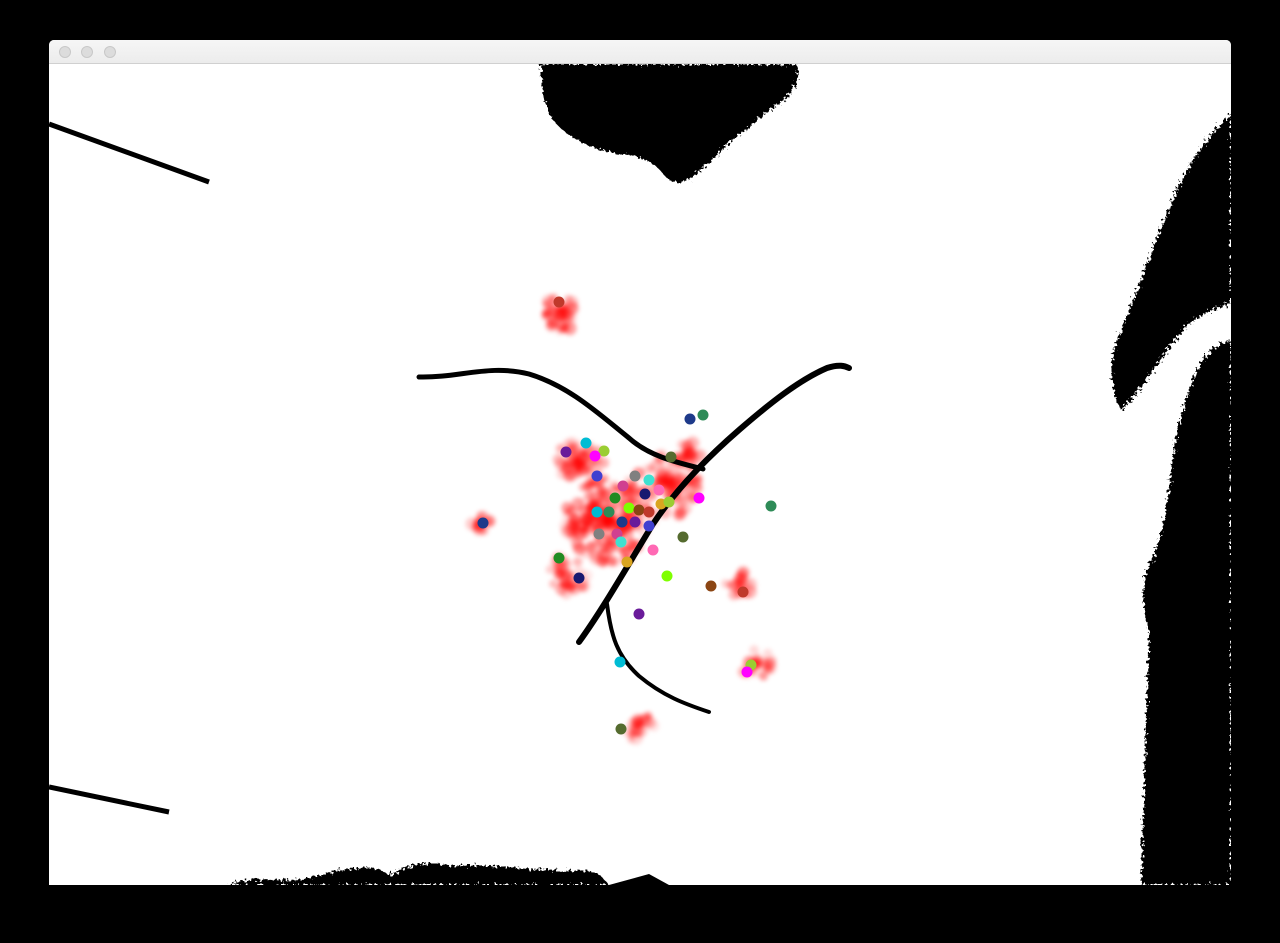 This screenshot has width=1280, height=943. What do you see at coordinates (561, 419) in the screenshot?
I see `stroke-curve-upper` at bounding box center [561, 419].